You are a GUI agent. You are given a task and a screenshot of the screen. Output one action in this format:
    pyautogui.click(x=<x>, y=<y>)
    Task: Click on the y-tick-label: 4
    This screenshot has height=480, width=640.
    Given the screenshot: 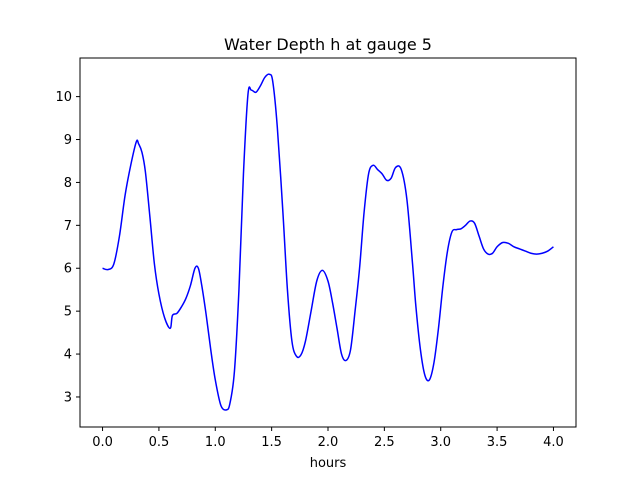 What is the action you would take?
    pyautogui.click(x=68, y=355)
    